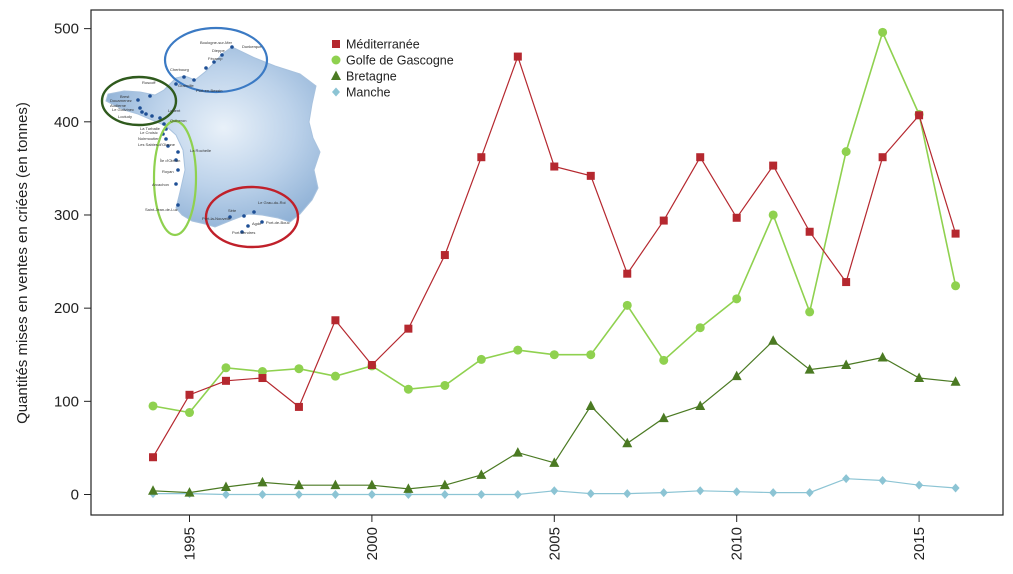  What do you see at coordinates (186, 85) in the screenshot?
I see `map-port-label: Granville` at bounding box center [186, 85].